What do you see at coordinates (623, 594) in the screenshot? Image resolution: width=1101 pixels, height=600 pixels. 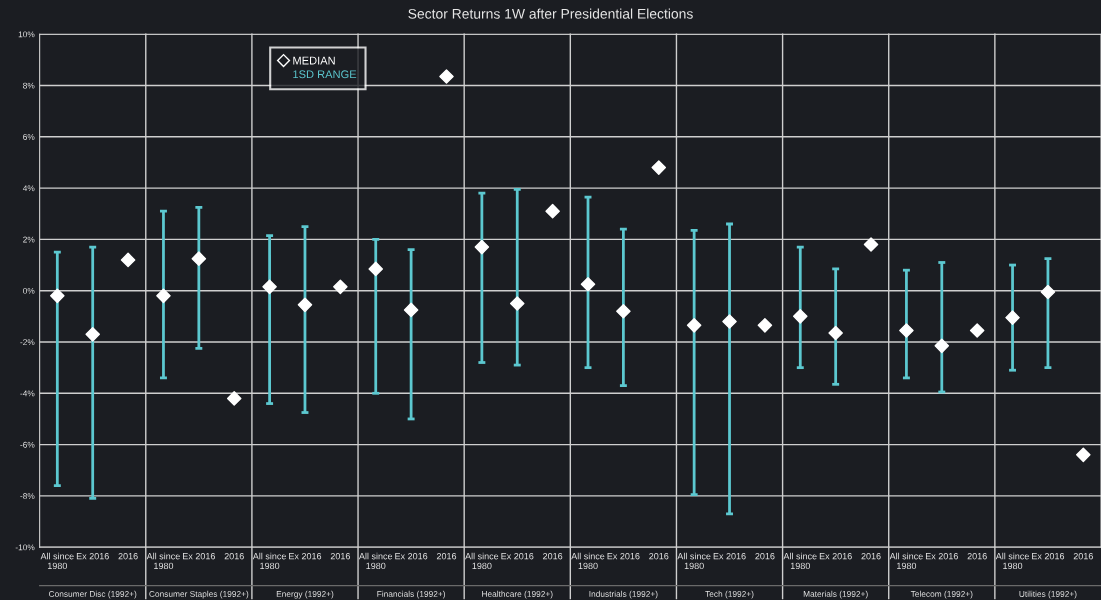 I see `text: Industrials (1992+)` at bounding box center [623, 594].